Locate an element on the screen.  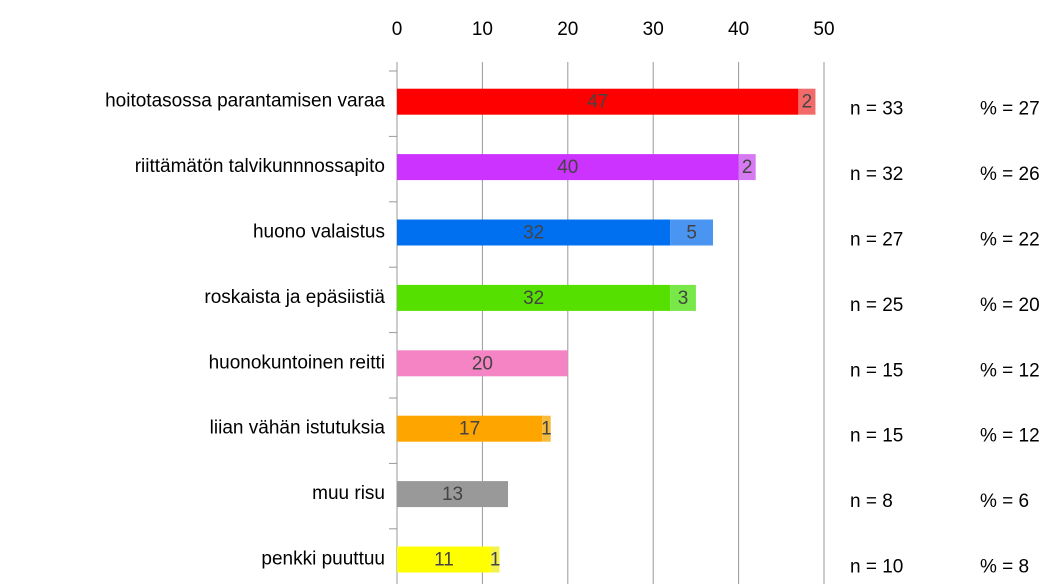
data-label: 11 is located at coordinates (444, 560).